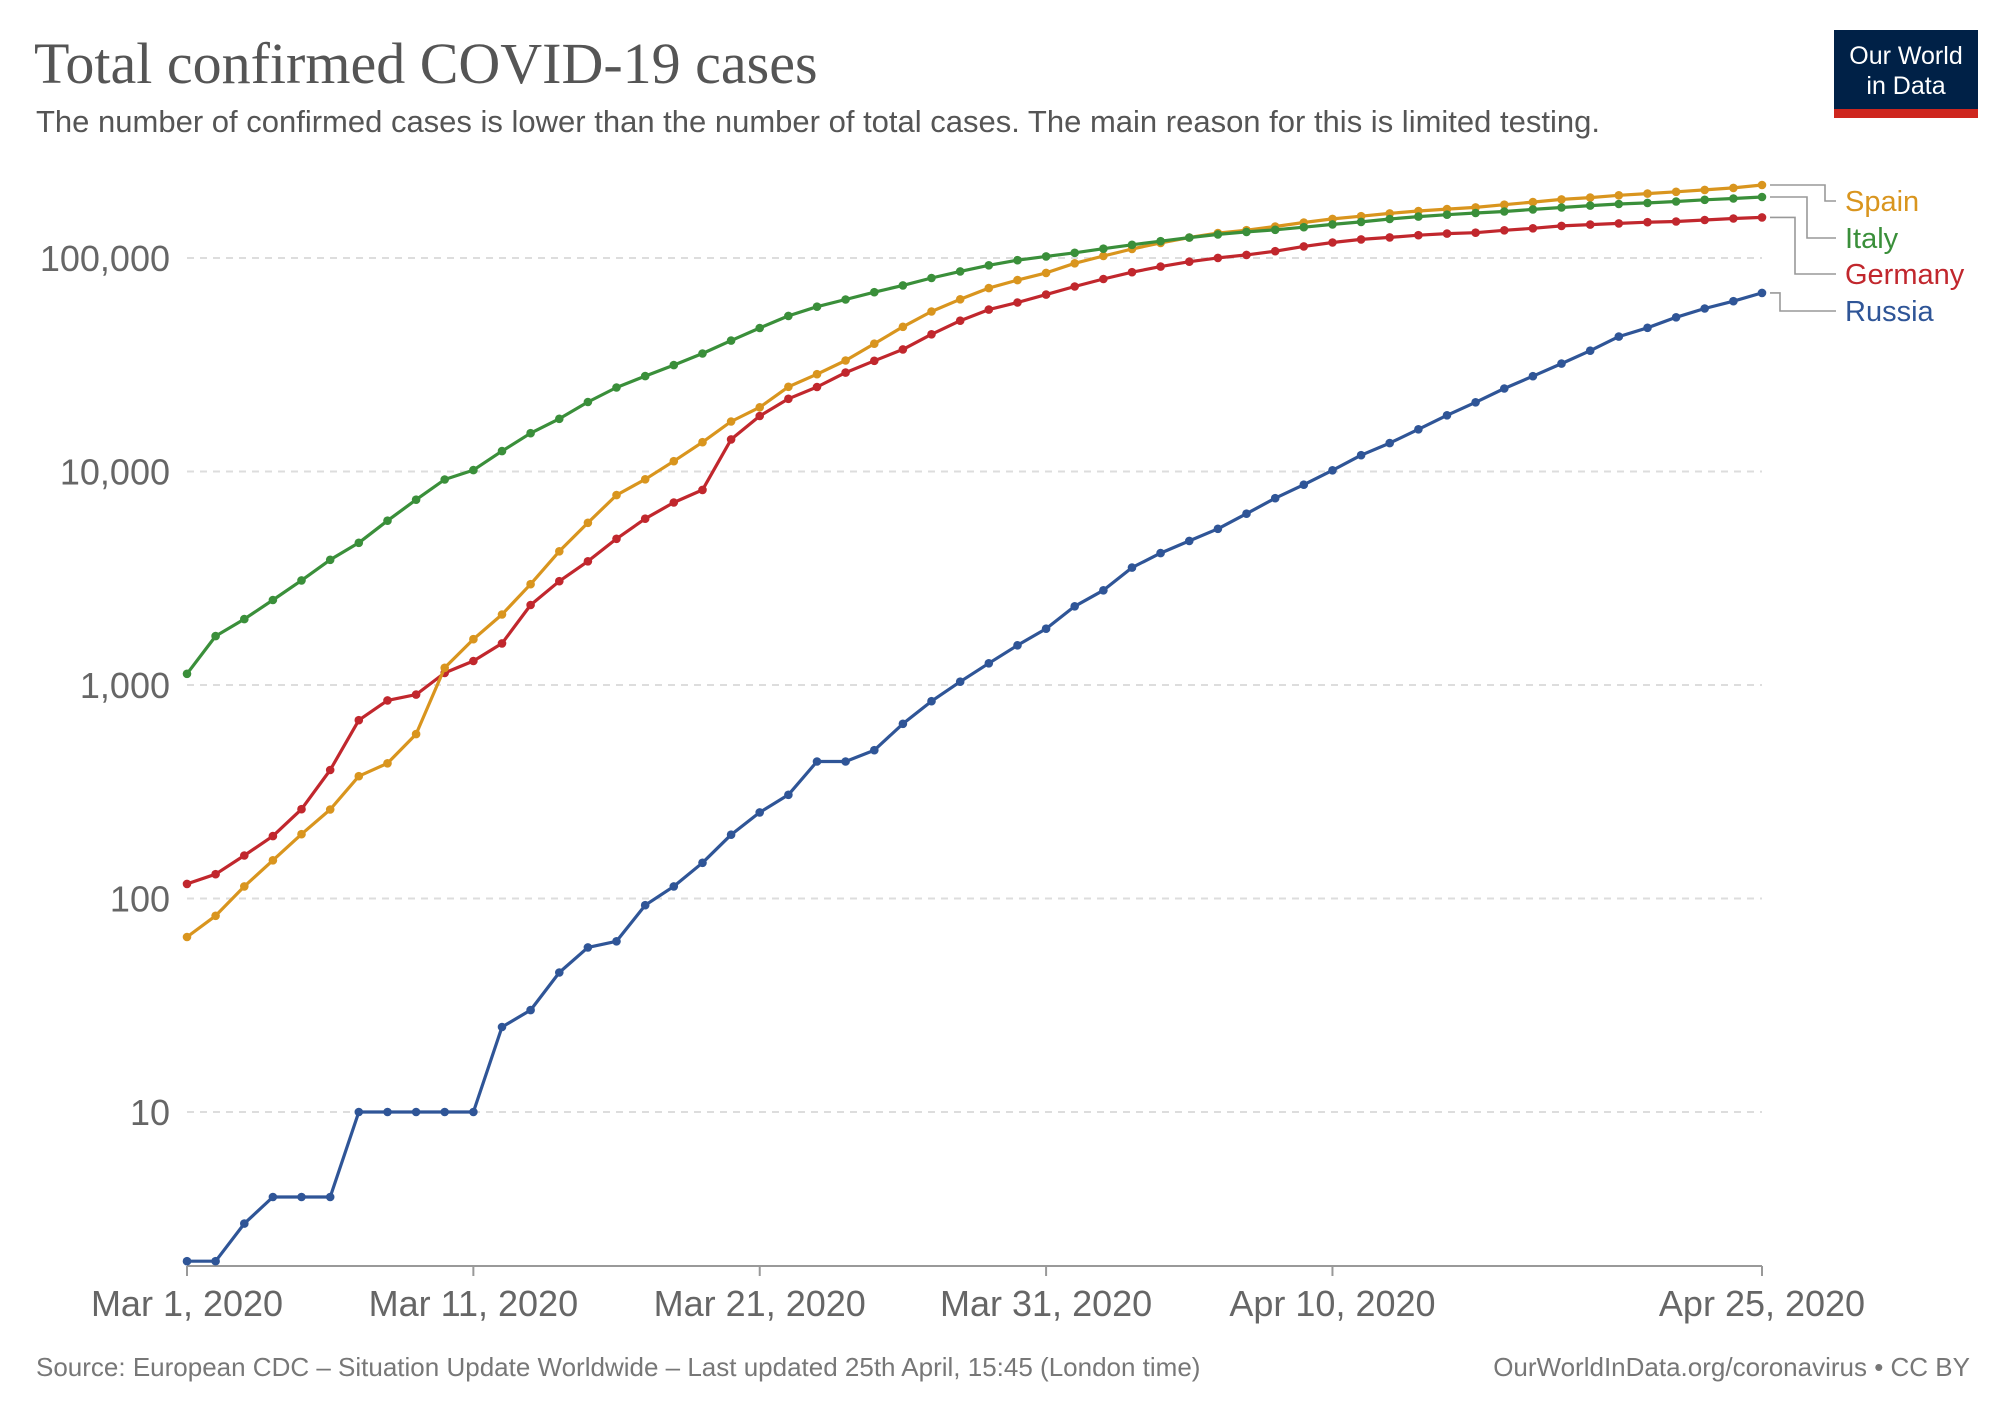 The height and width of the screenshot is (1412, 2000). What do you see at coordinates (1905, 275) in the screenshot?
I see `legend-label-germany: Germany` at bounding box center [1905, 275].